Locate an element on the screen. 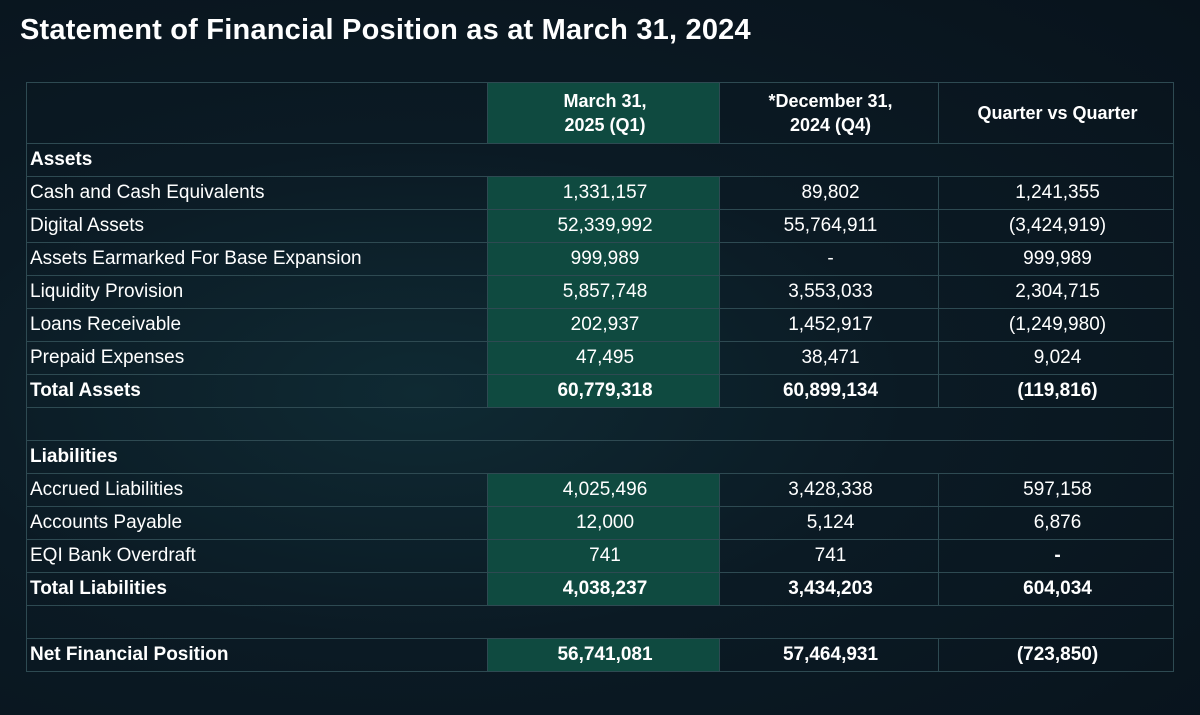  value-q4: 741 is located at coordinates (829, 556).